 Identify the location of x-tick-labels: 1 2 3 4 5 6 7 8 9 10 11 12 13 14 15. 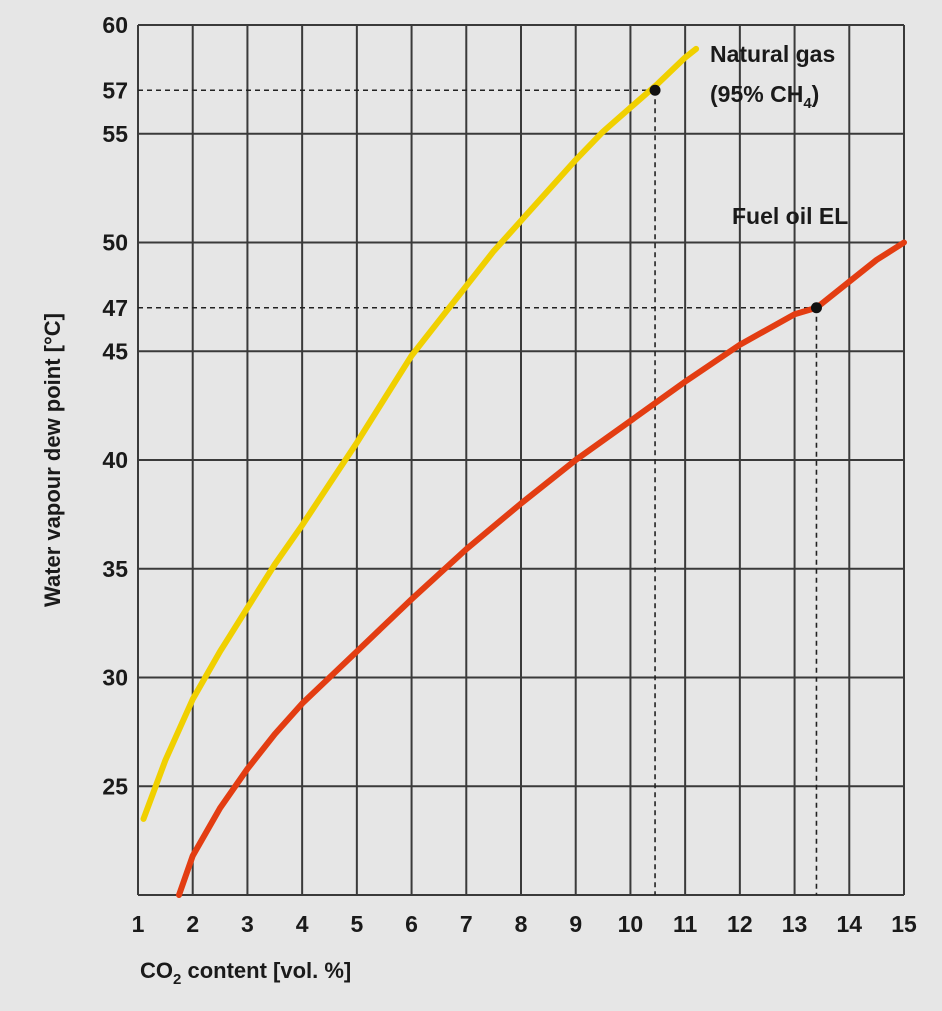
(524, 924).